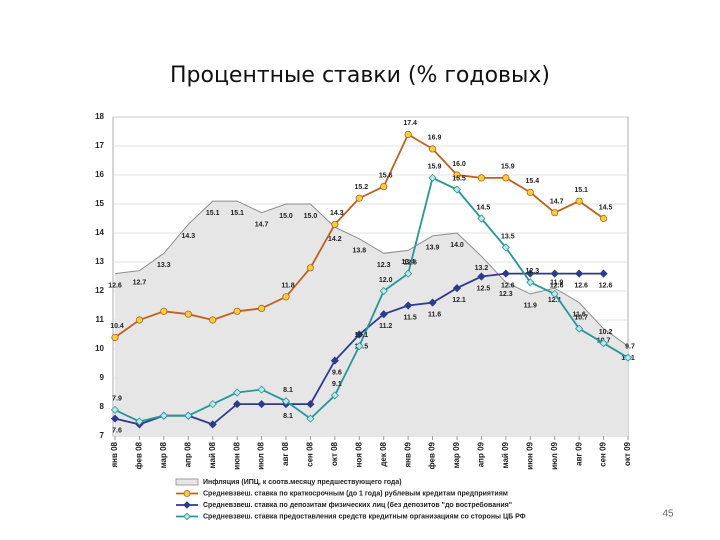  Describe the element at coordinates (457, 245) in the screenshot. I see `data-label: 14.0` at that location.